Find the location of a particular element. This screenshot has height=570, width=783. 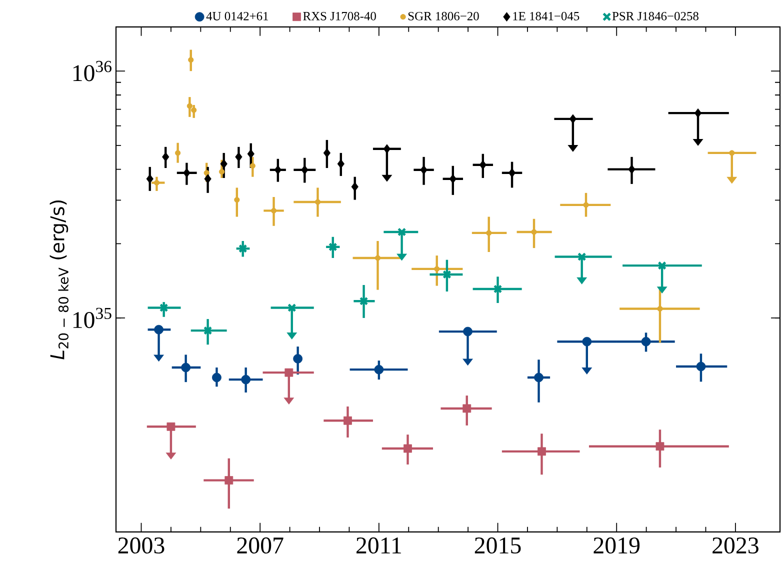

legend-label: PSR J1846−0258 is located at coordinates (655, 16).